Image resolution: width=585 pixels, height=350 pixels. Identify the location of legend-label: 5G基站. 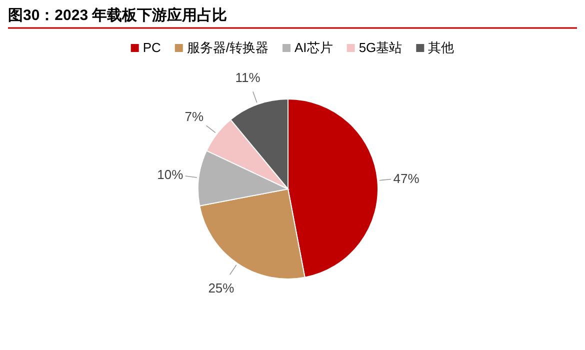
(380, 47).